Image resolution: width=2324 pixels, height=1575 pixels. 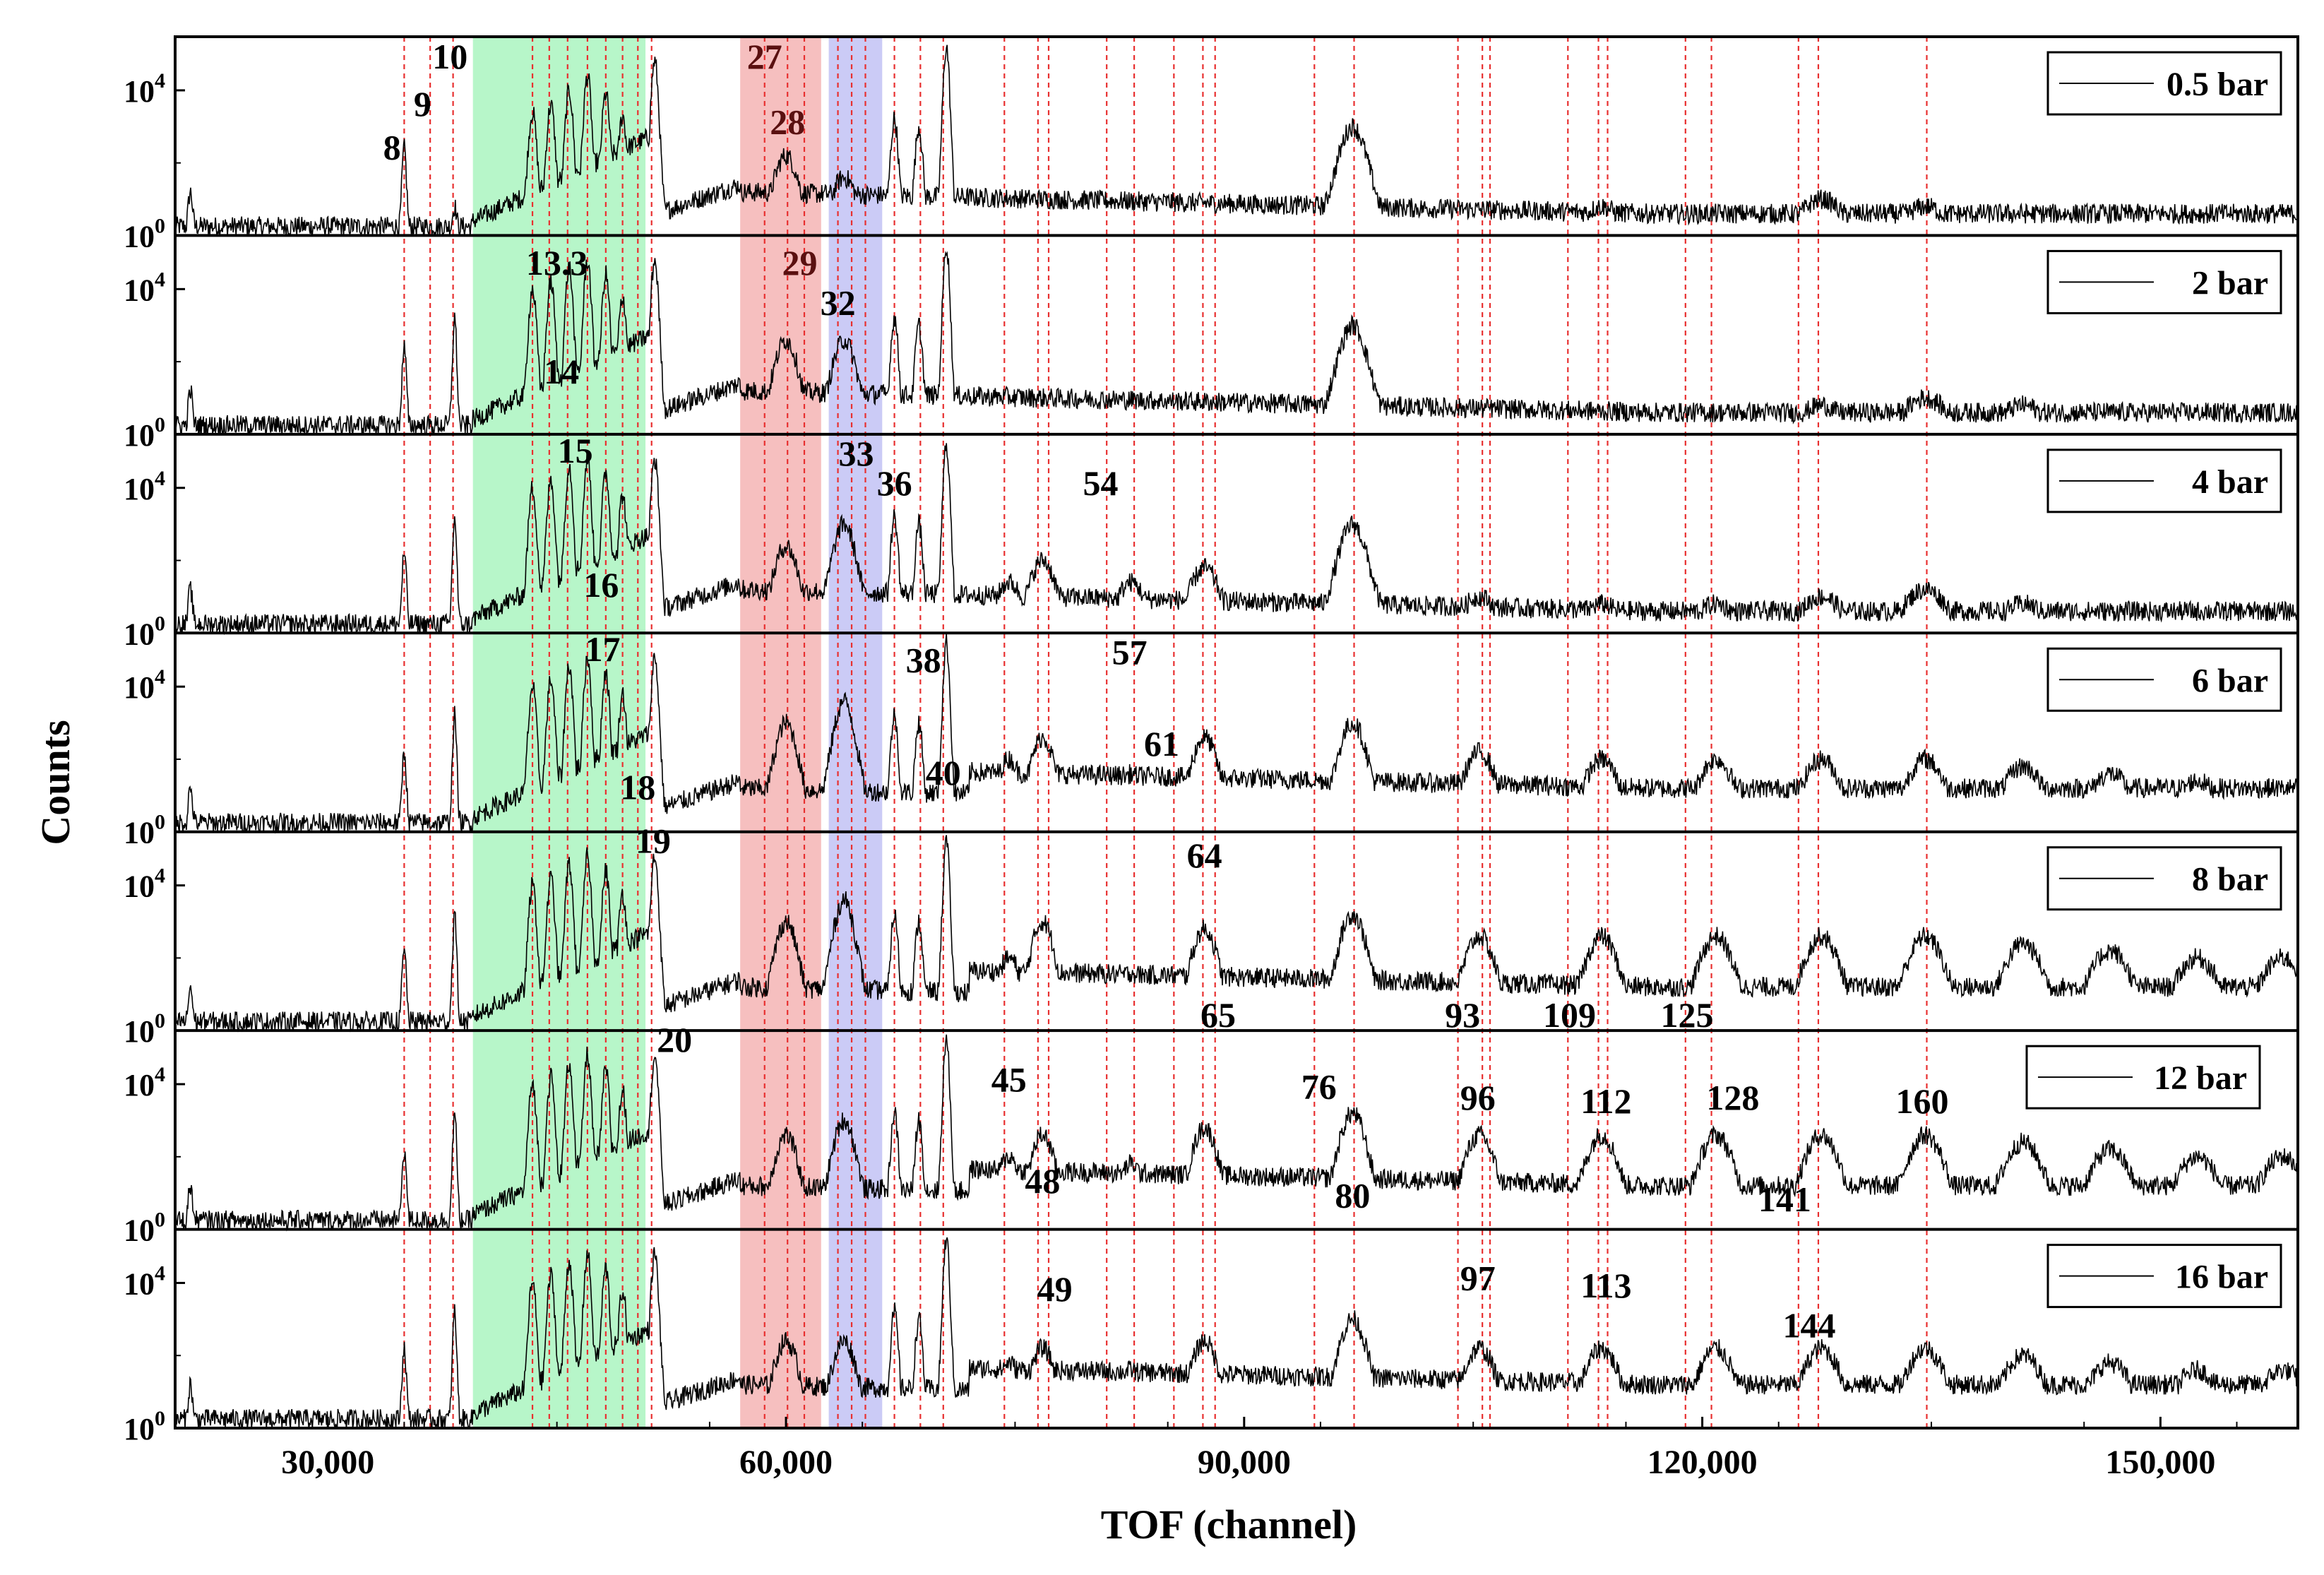 What do you see at coordinates (392, 147) in the screenshot?
I see `peak-label: 8` at bounding box center [392, 147].